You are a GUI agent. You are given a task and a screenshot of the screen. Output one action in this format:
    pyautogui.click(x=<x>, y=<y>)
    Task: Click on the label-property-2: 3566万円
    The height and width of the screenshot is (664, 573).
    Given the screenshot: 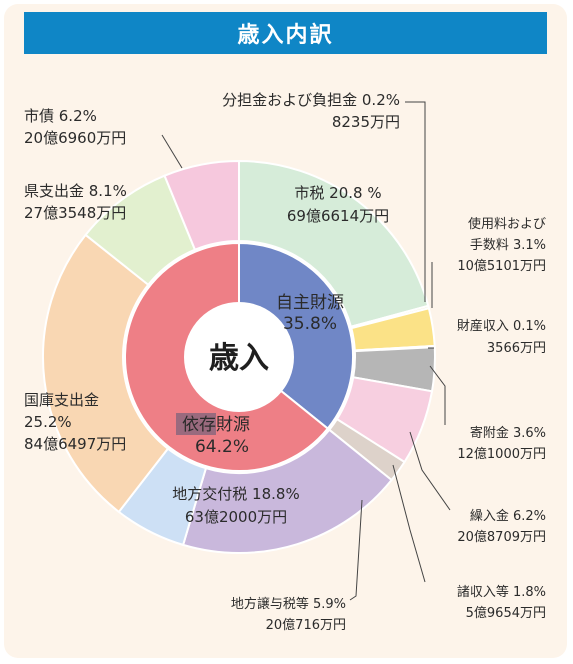 What is the action you would take?
    pyautogui.click(x=516, y=348)
    